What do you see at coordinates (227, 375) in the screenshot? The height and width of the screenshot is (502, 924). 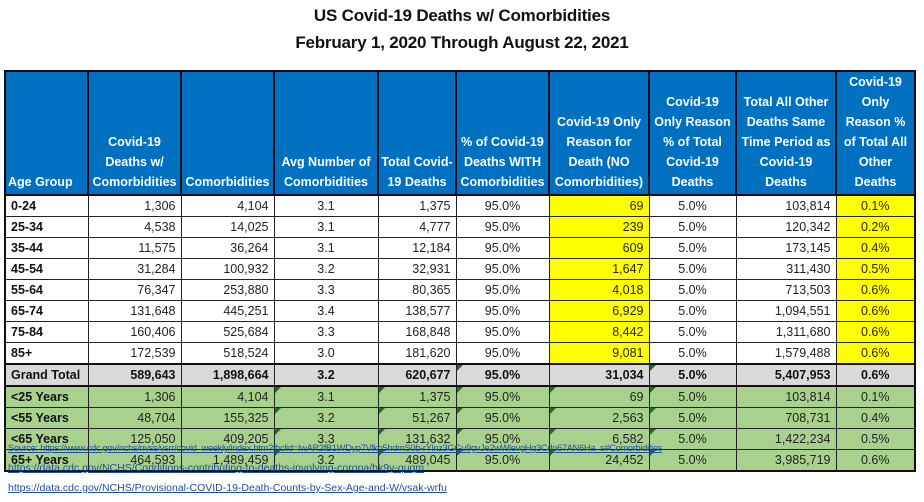 I see `cell-comorbidities: 1,898,664` at bounding box center [227, 375].